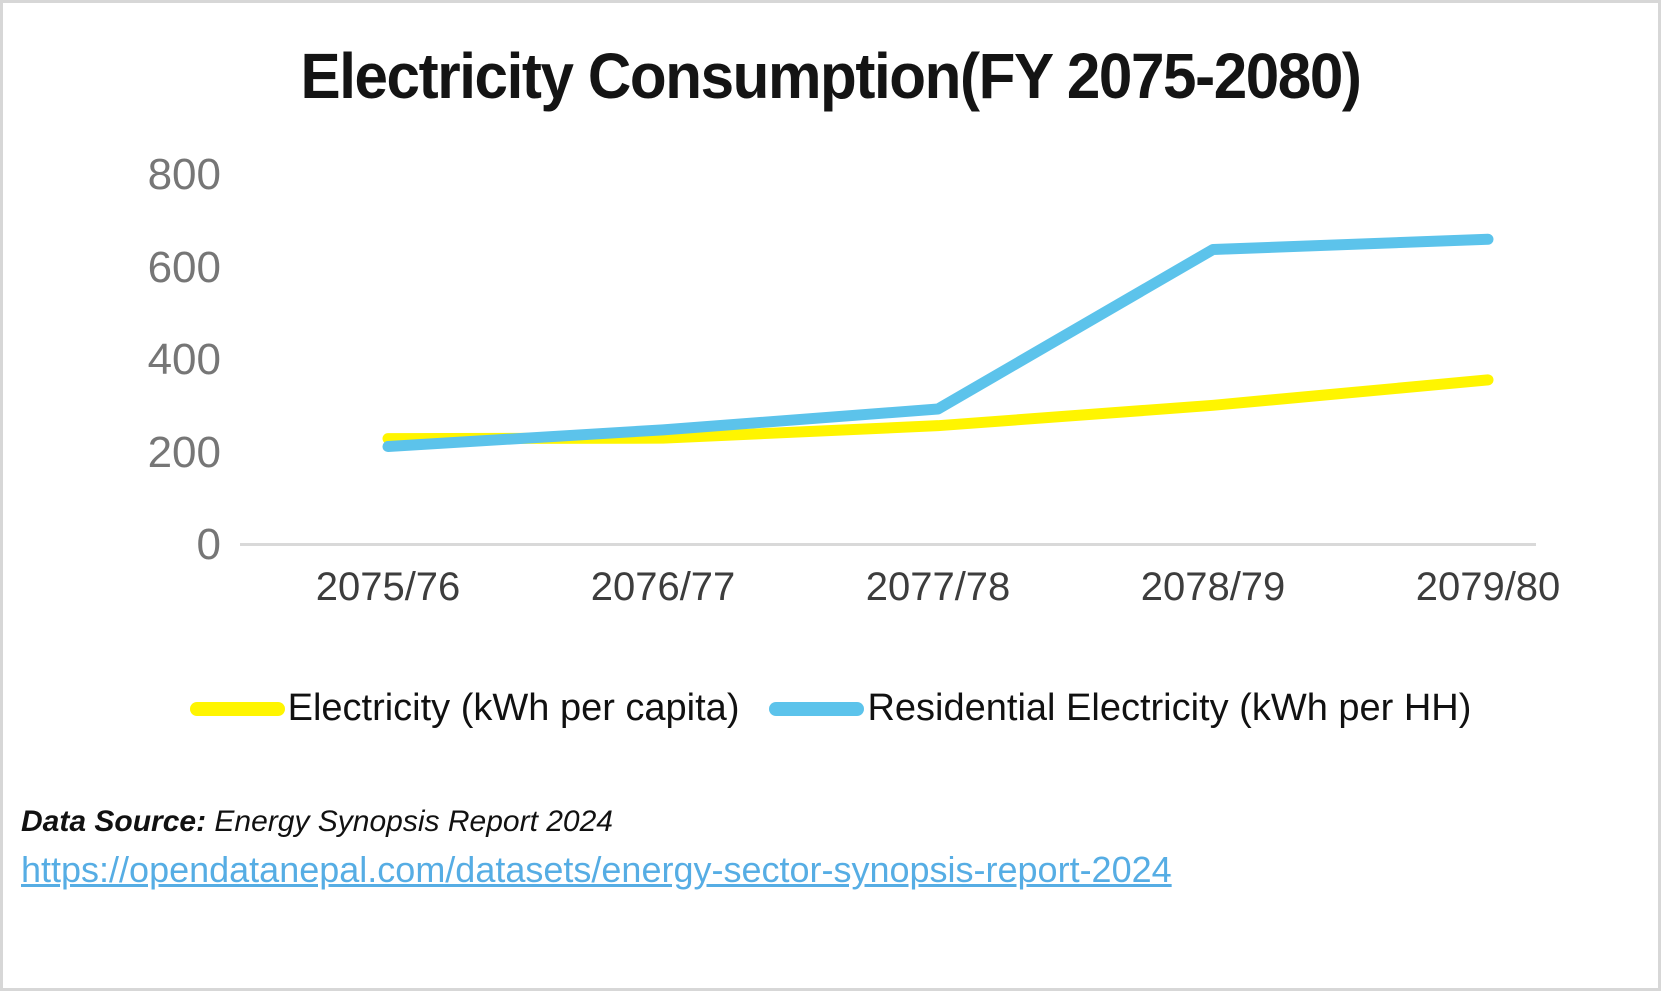 This screenshot has width=1661, height=991. What do you see at coordinates (663, 587) in the screenshot?
I see `x-axis-label-2076-77: 2076/77` at bounding box center [663, 587].